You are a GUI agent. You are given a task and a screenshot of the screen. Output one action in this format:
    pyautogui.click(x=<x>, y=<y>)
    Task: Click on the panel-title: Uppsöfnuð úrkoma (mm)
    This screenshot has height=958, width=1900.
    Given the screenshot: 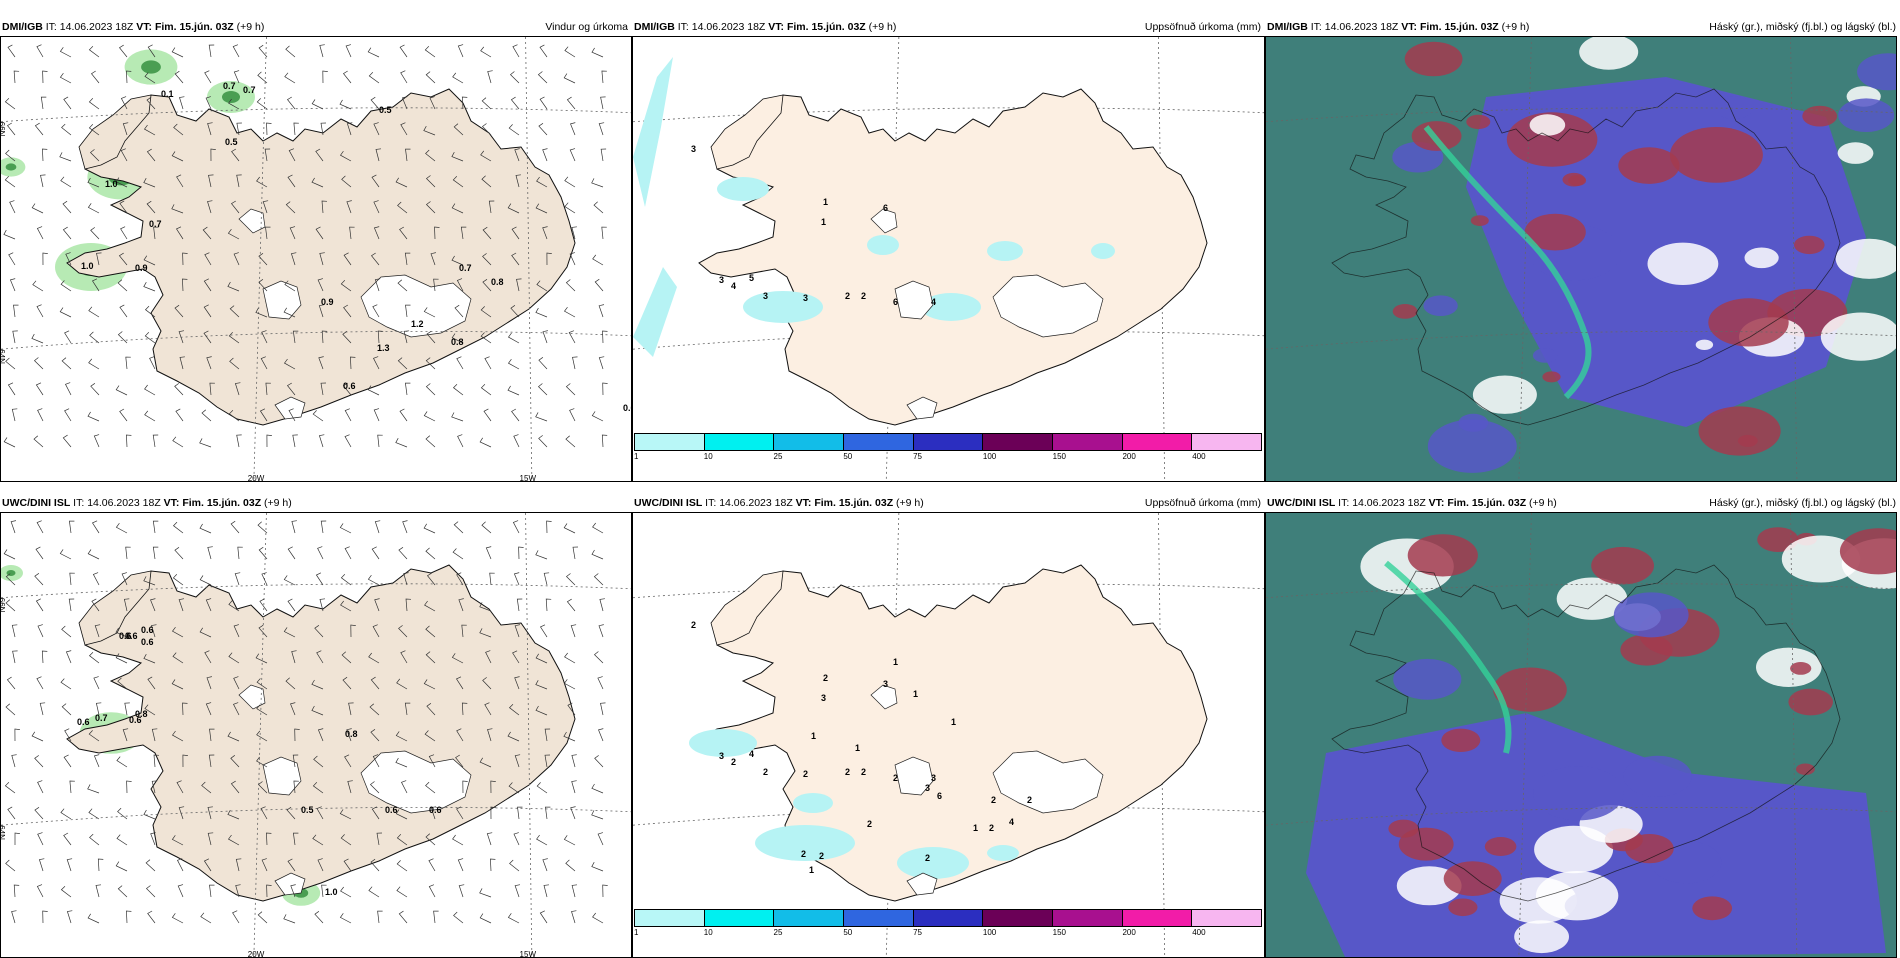 What is the action you would take?
    pyautogui.click(x=1202, y=27)
    